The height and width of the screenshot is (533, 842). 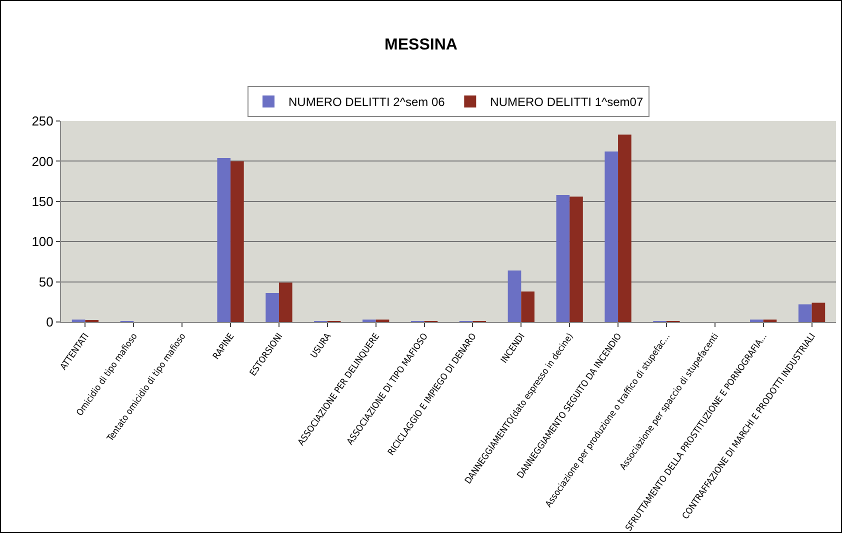 What do you see at coordinates (567, 102) in the screenshot?
I see `legend-label: NUMERO DELITTI 1^sem07` at bounding box center [567, 102].